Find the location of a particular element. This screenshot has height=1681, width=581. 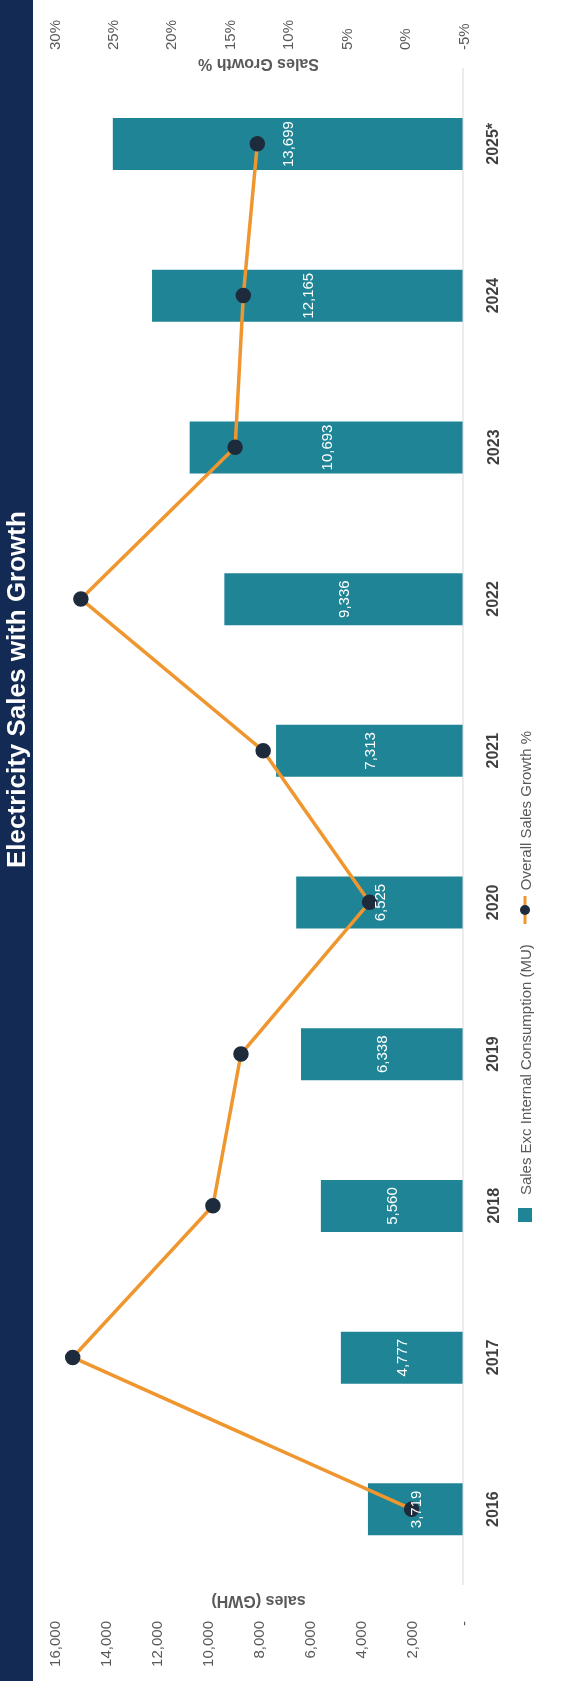

data-label: 12,165 is located at coordinates (308, 295).